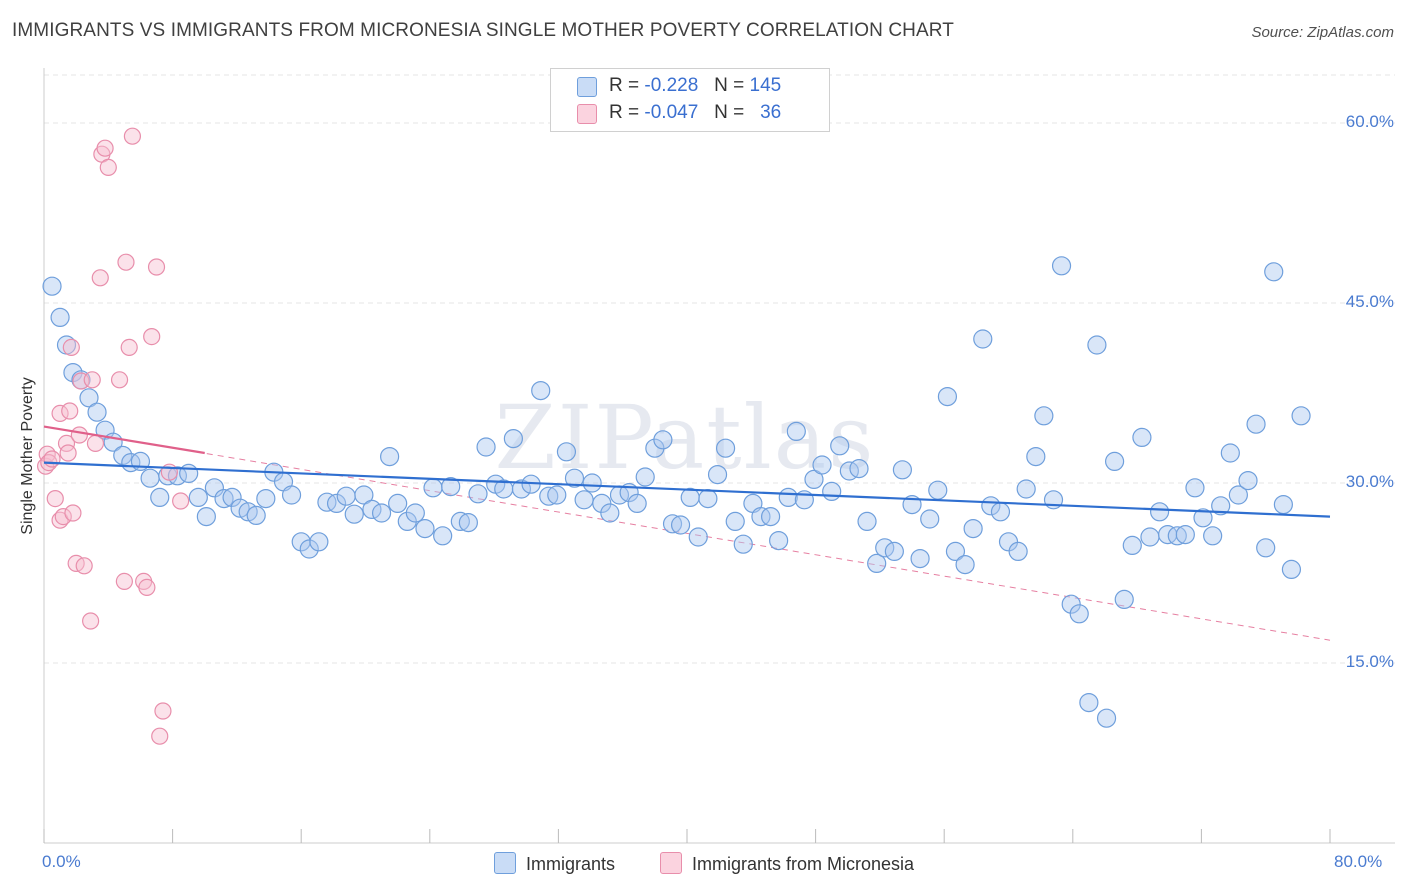  What do you see at coordinates (771, 112) in the screenshot?
I see `legend-n-value: 36` at bounding box center [771, 112].